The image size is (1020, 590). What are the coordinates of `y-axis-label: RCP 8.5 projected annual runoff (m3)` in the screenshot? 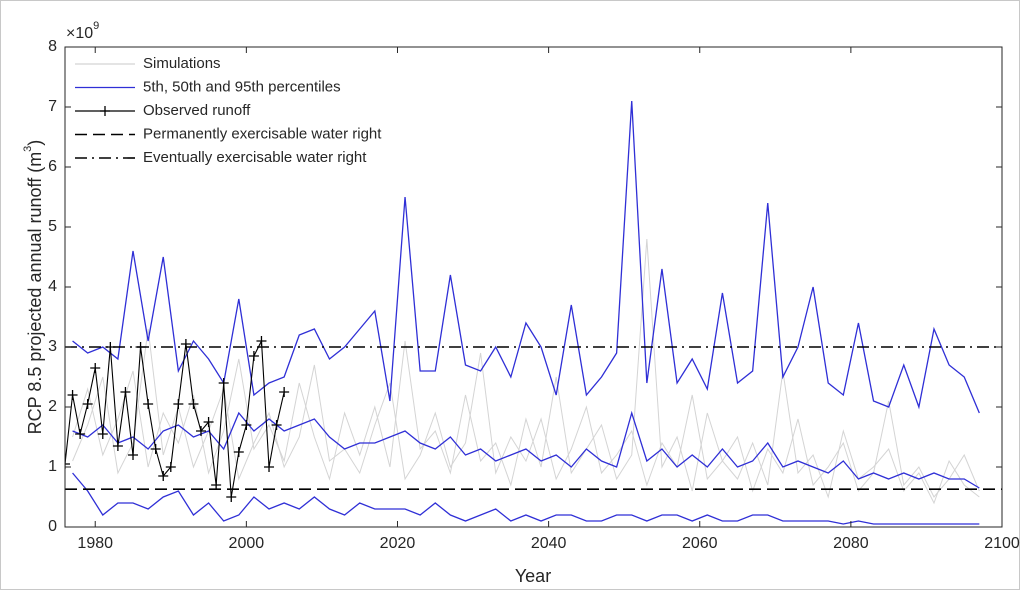 It's located at (33, 287).